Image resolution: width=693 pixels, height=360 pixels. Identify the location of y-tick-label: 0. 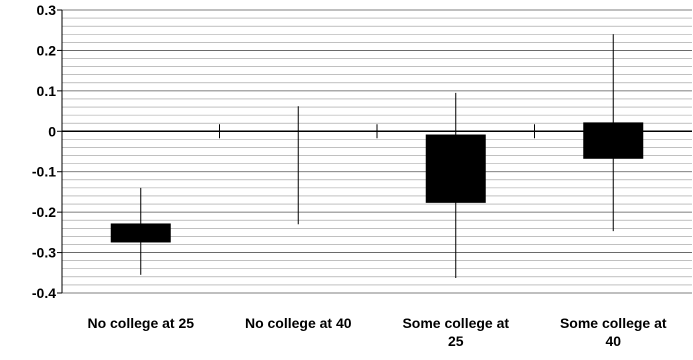
(52, 131).